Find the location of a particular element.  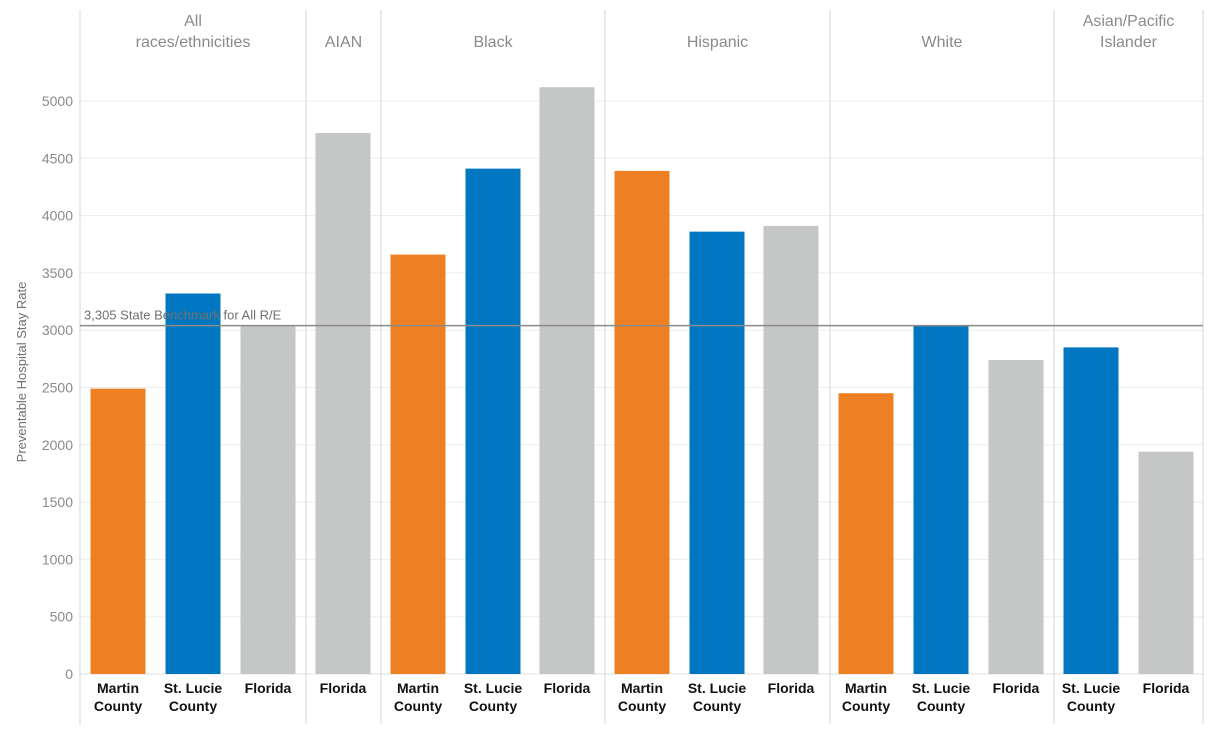

y-tick-label: 1000 is located at coordinates (57, 559).